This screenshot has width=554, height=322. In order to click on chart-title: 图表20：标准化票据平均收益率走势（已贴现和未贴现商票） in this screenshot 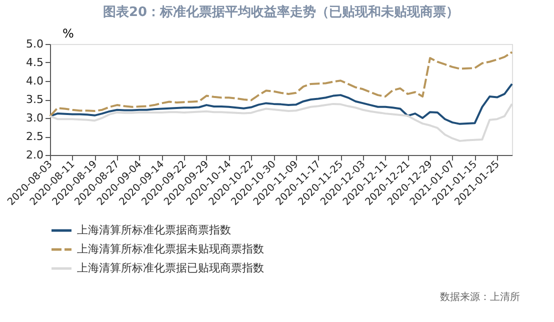, I will do `click(281, 12)`.